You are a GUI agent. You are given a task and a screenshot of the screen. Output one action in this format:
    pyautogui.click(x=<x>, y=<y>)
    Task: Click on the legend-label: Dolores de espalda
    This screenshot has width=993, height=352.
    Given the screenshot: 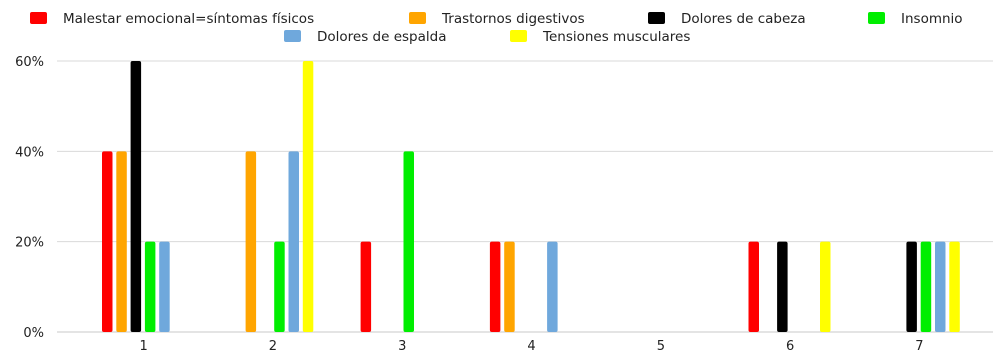 What is the action you would take?
    pyautogui.click(x=382, y=37)
    